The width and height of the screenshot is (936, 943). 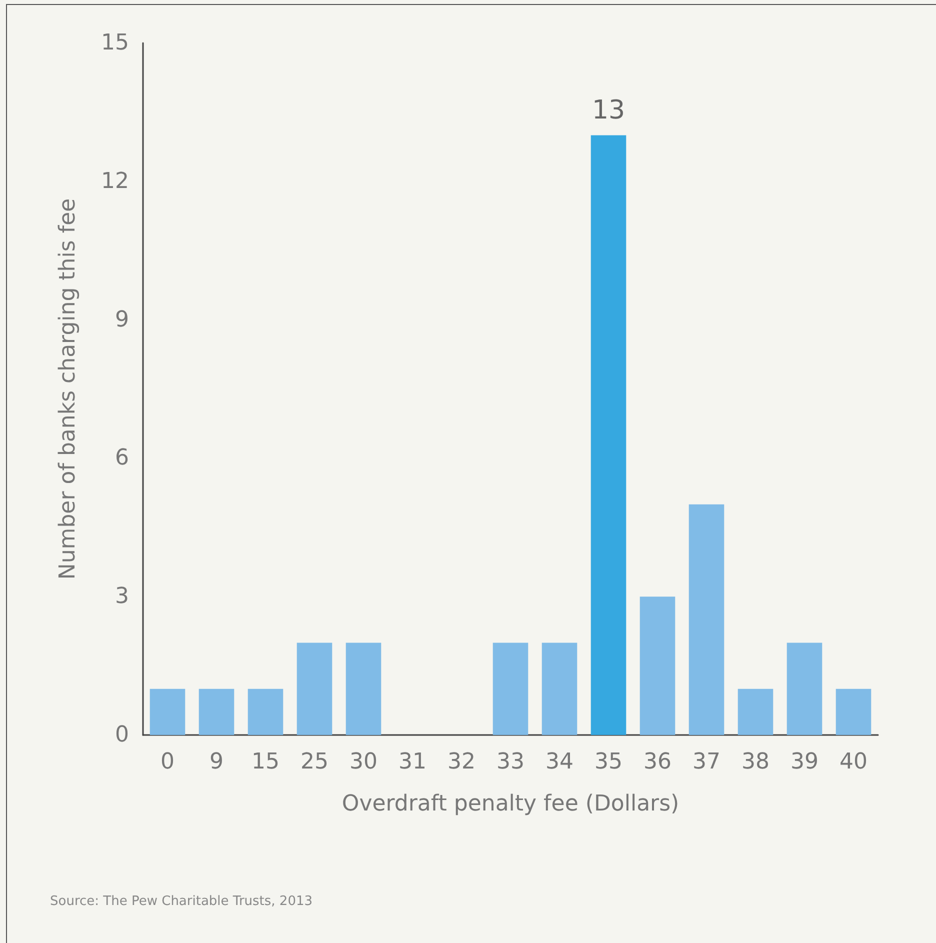 What do you see at coordinates (217, 762) in the screenshot?
I see `x-tick-label: 9` at bounding box center [217, 762].